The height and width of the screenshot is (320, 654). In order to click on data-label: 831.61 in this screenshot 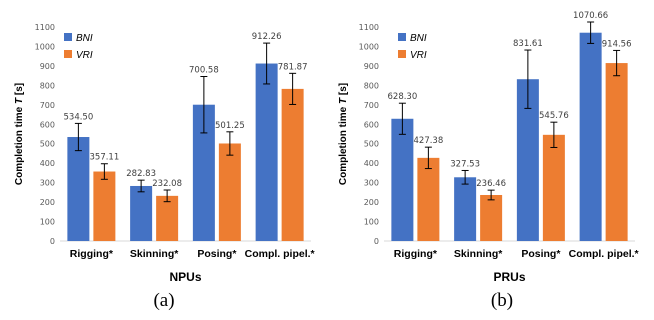, I will do `click(528, 44)`.